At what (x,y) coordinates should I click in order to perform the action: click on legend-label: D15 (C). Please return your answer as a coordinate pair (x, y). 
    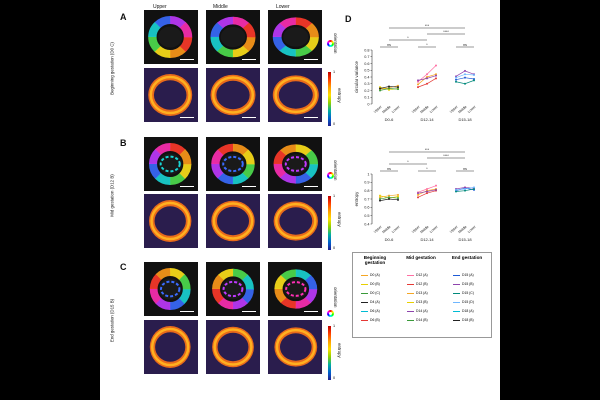
    Looking at the image, I should click on (468, 293).